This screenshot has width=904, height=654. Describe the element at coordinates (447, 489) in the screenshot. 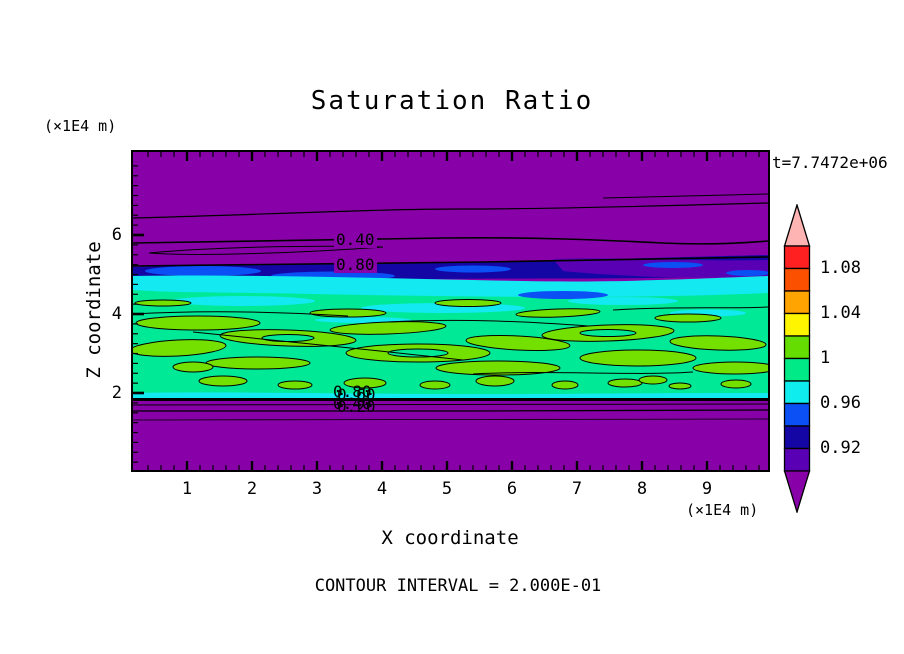

I see `x-tick-label-5: 5` at that location.